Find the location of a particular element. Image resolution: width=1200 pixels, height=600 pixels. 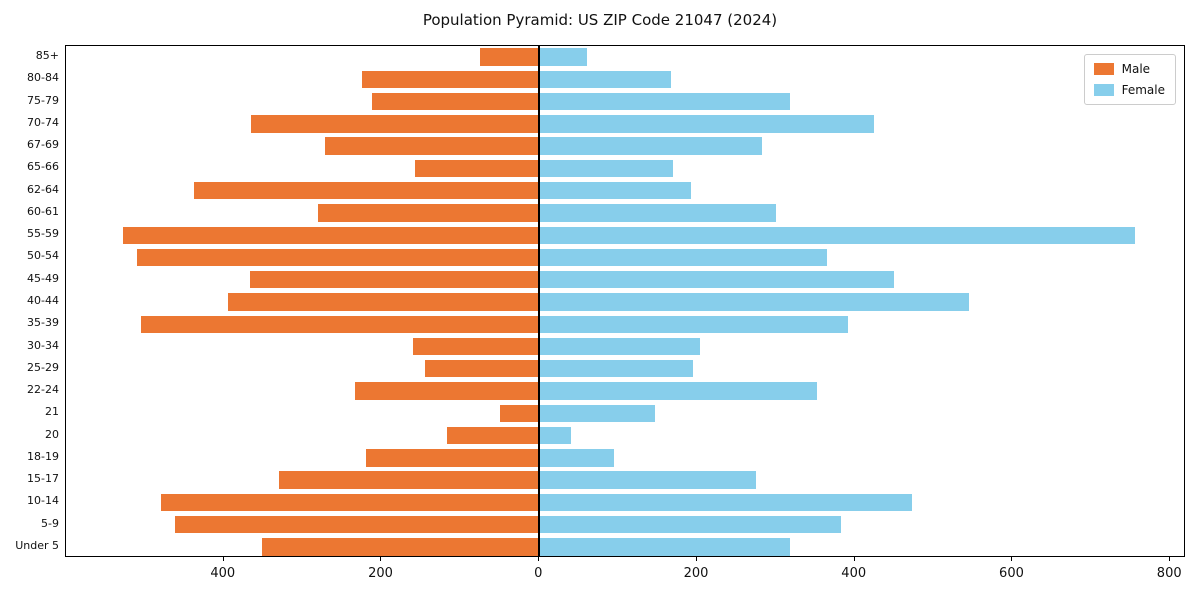

y-axis-label: 40-44 is located at coordinates (43, 300).